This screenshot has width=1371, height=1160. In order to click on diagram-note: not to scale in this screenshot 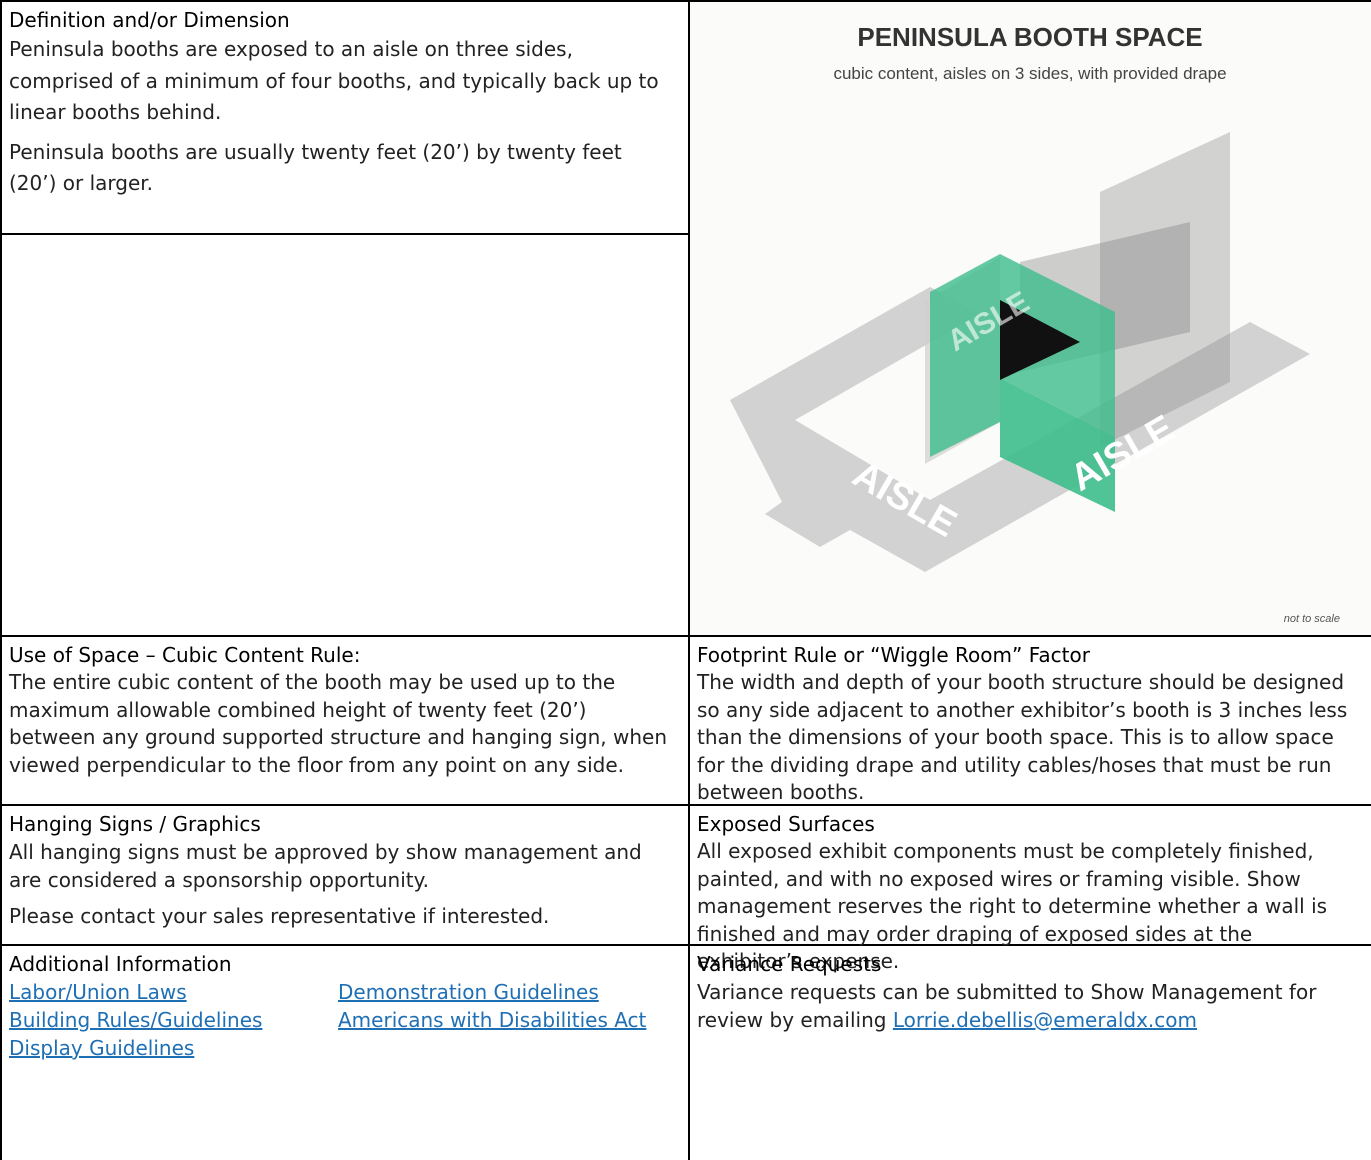, I will do `click(1312, 619)`.